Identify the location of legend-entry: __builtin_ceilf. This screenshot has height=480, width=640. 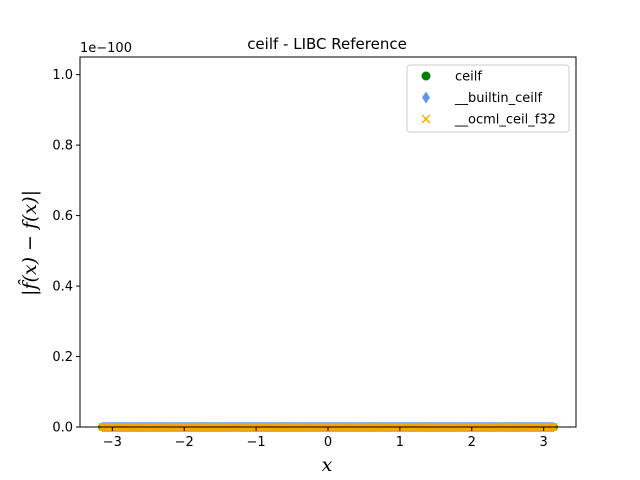
(482, 98).